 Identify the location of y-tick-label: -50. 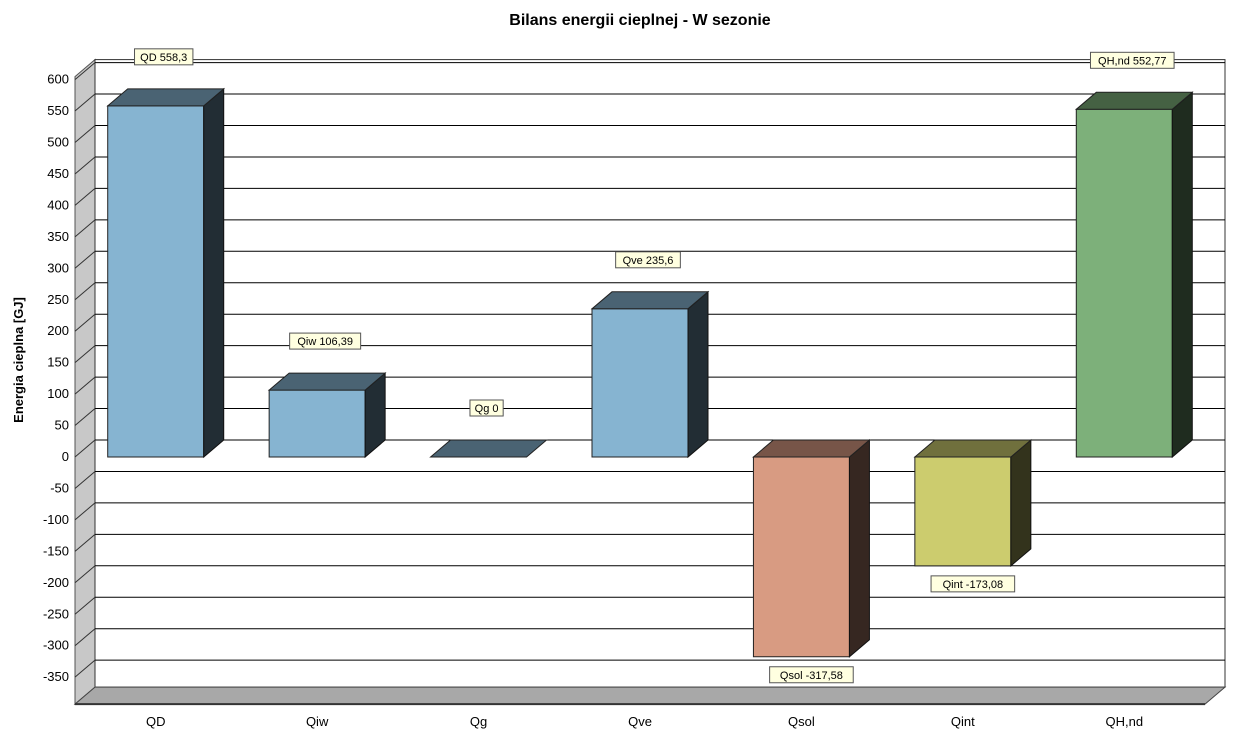
(59, 487).